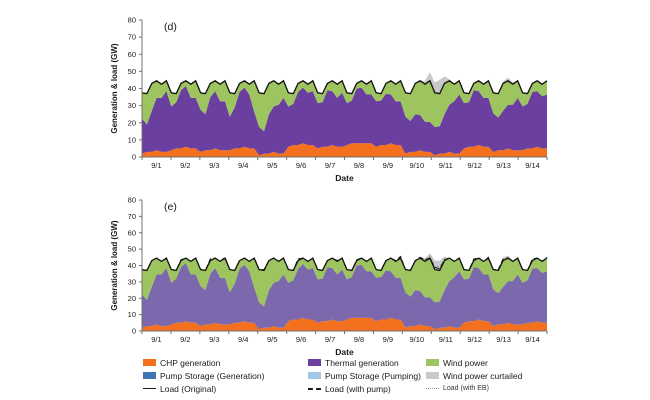  What do you see at coordinates (501, 362) in the screenshot?
I see `legend-item: Wind power` at bounding box center [501, 362].